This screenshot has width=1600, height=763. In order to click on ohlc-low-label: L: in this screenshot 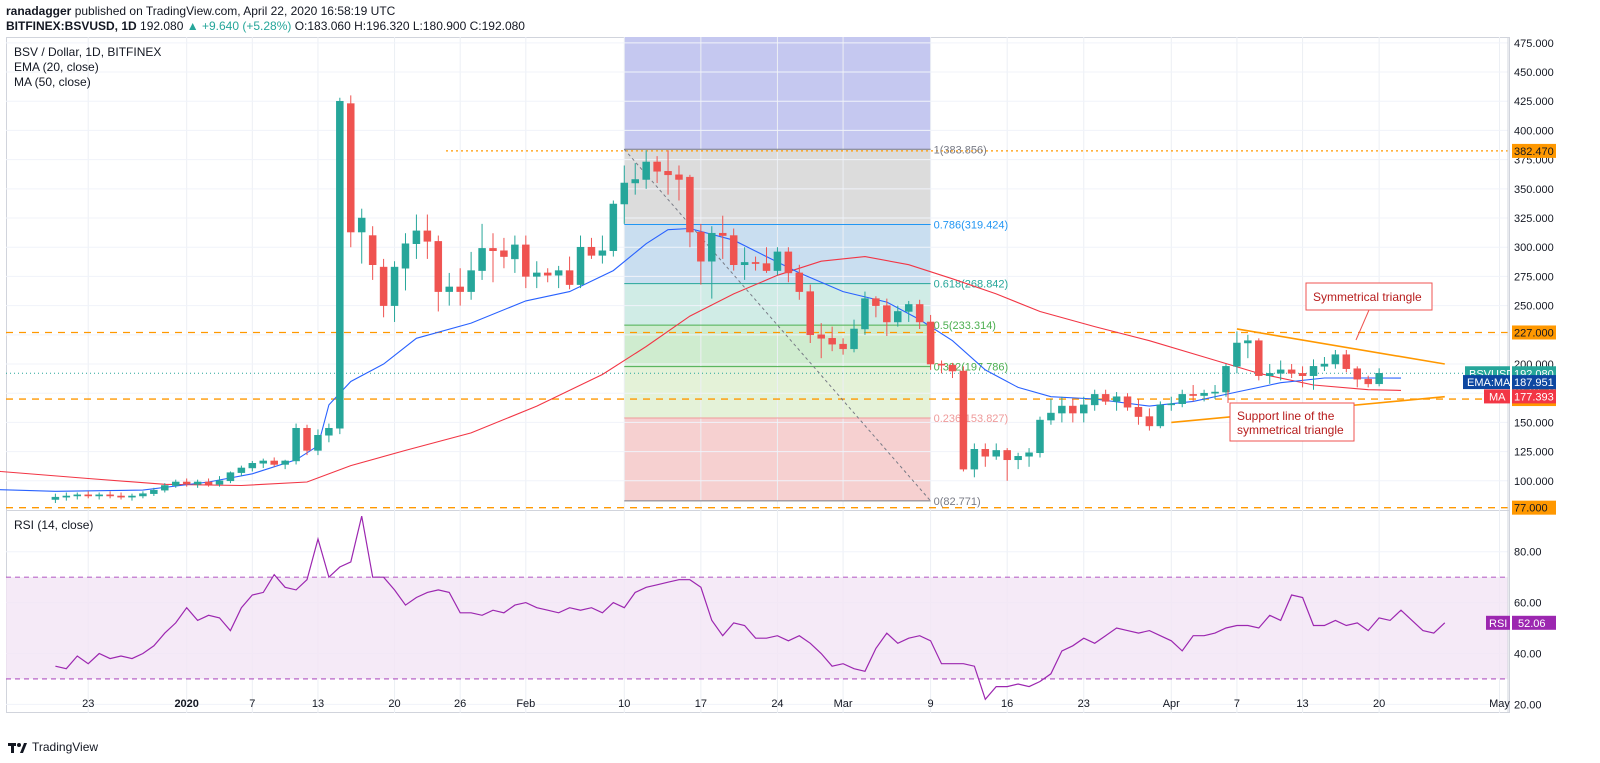, I will do `click(417, 26)`.